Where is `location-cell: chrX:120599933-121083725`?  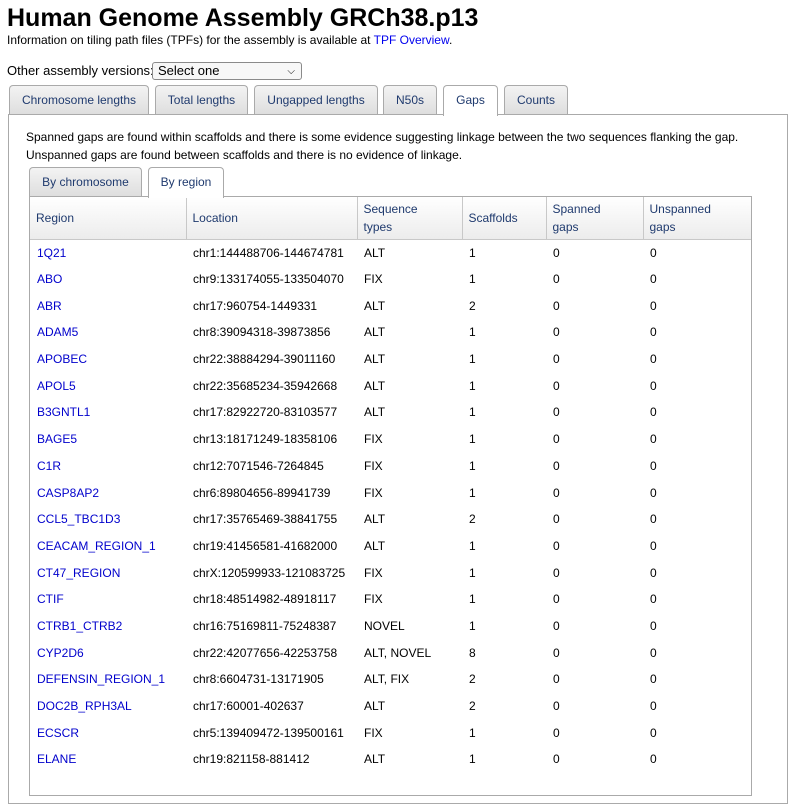
location-cell: chrX:120599933-121083725 is located at coordinates (269, 572).